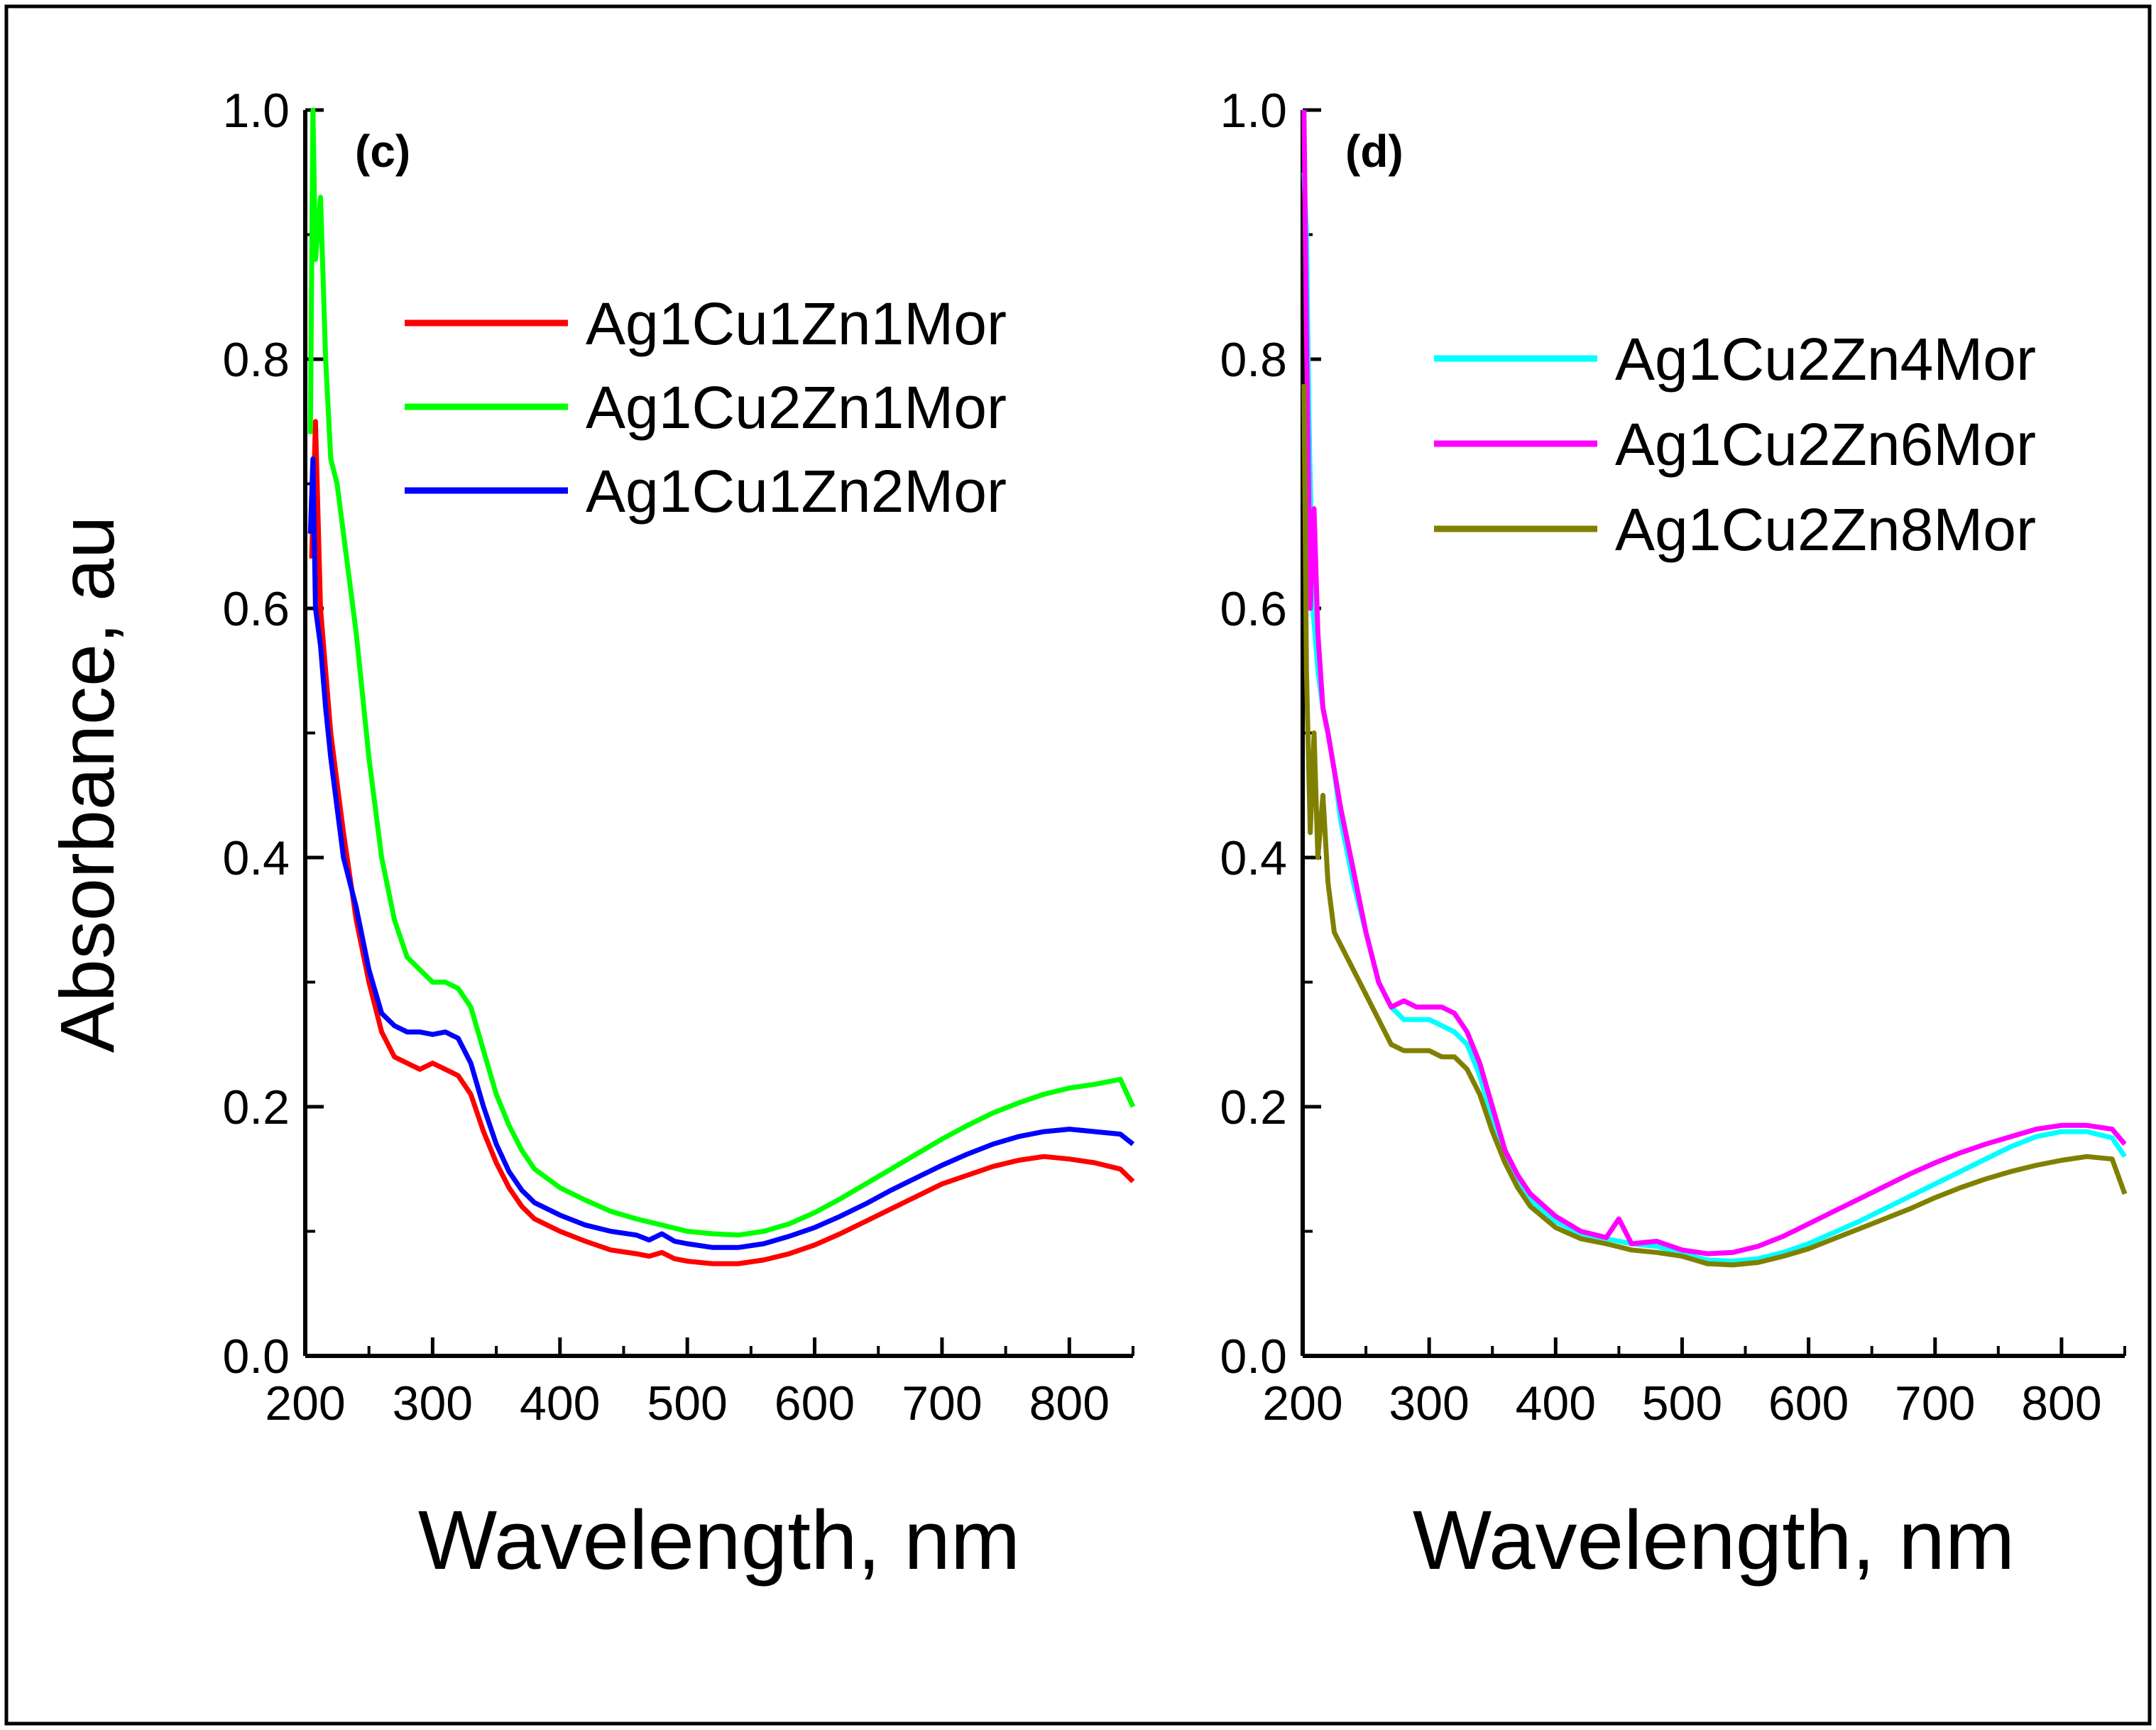 Image resolution: width=2156 pixels, height=1730 pixels. Describe the element at coordinates (796, 324) in the screenshot. I see `legend-label: Ag1Cu1Zn1Mor` at that location.